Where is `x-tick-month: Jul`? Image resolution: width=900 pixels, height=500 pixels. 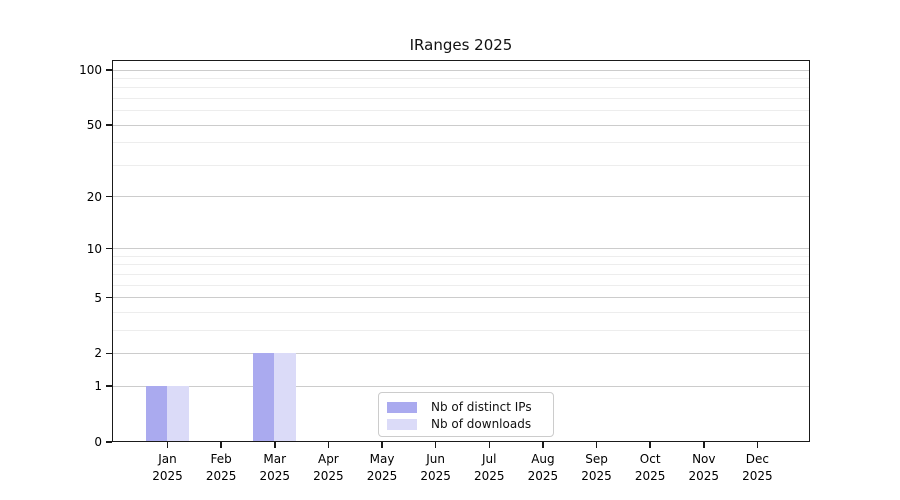
x-tick-month: Jul is located at coordinates (489, 459).